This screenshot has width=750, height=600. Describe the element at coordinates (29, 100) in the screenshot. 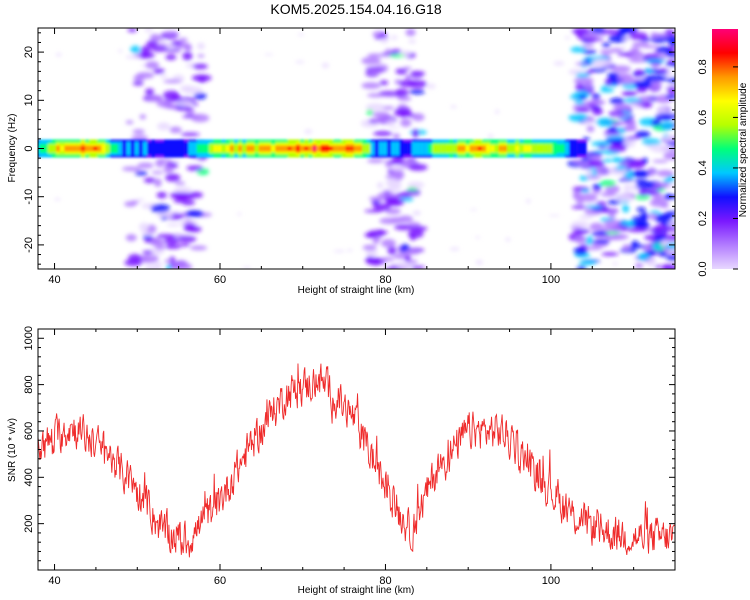

I see `spectrogram-y-tick-label: 10` at that location.